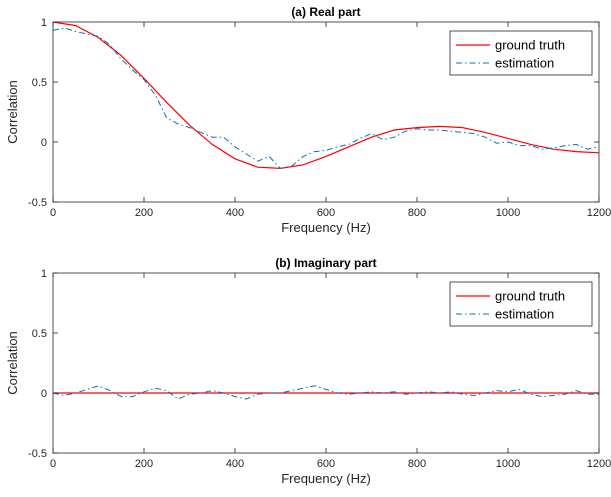 This screenshot has width=611, height=497. I want to click on series-group, so click(326, 392).